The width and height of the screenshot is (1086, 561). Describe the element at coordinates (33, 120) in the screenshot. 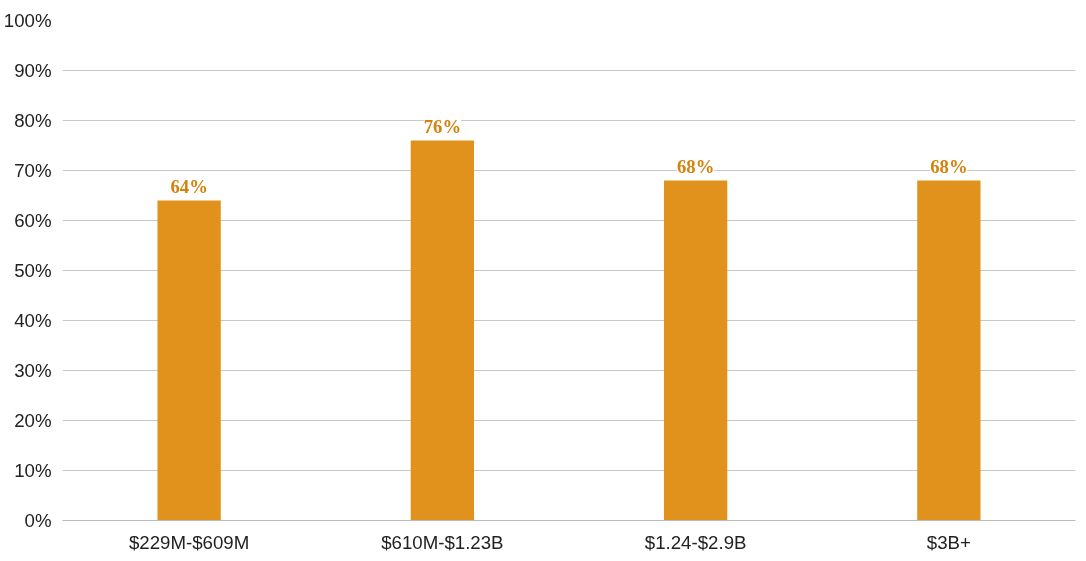

I see `y-tick-label: 80%` at that location.